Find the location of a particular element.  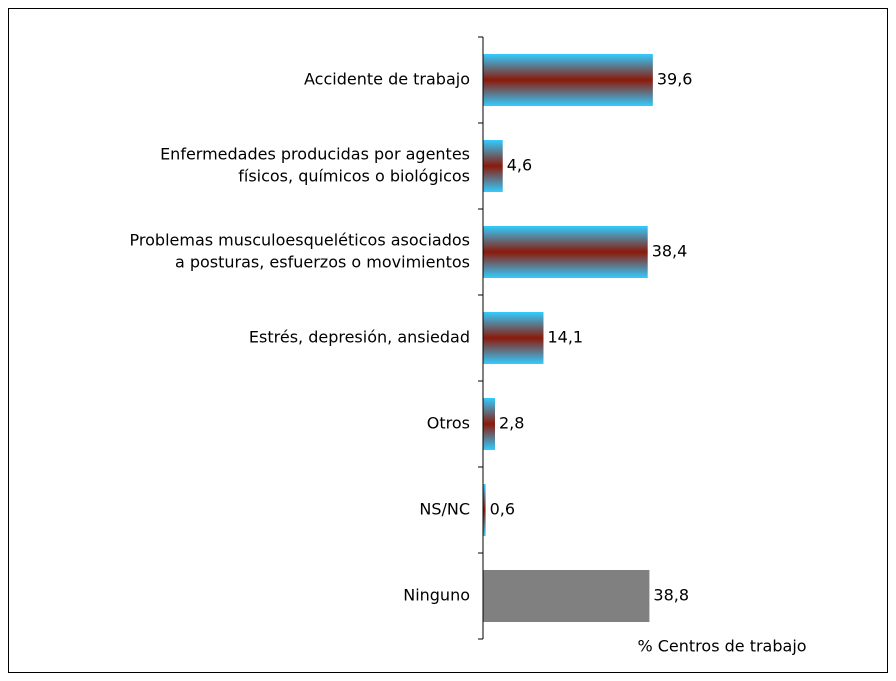

y-tick-label: Enfermedades producidas por agentes is located at coordinates (315, 154).